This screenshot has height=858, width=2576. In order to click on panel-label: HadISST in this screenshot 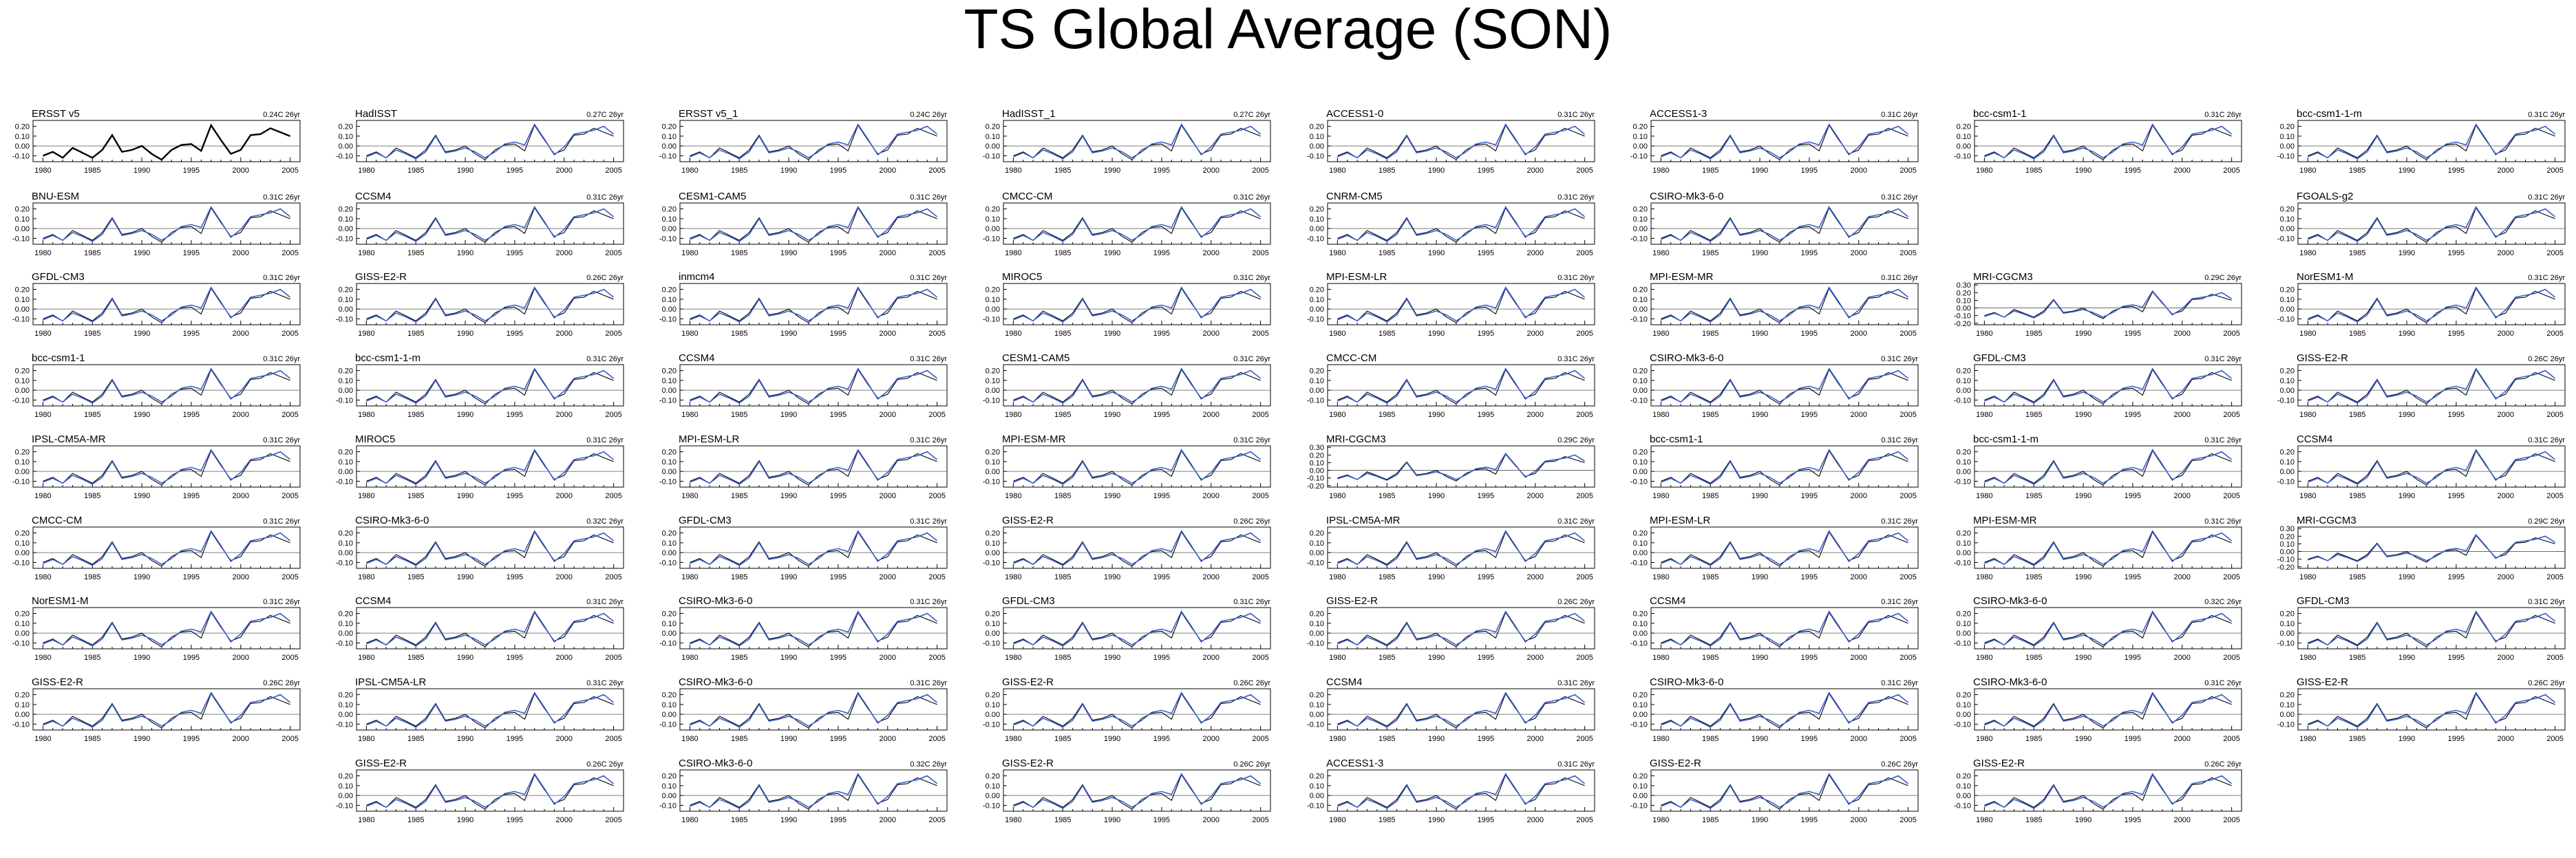, I will do `click(376, 114)`.